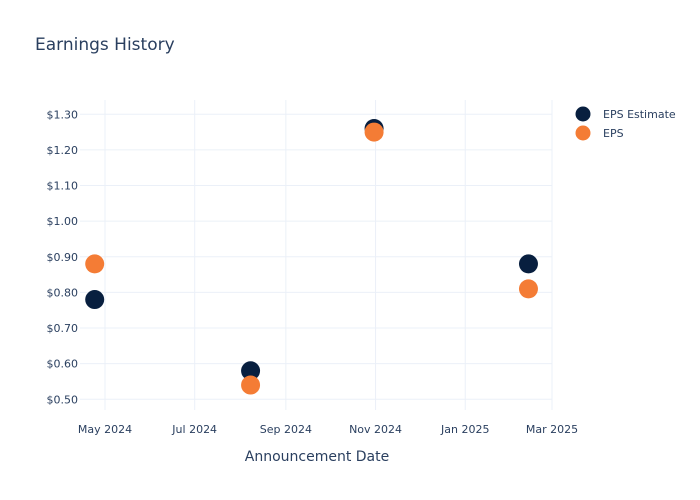 The height and width of the screenshot is (500, 700). What do you see at coordinates (194, 429) in the screenshot?
I see `x-tick-label: Jul 2024` at bounding box center [194, 429].